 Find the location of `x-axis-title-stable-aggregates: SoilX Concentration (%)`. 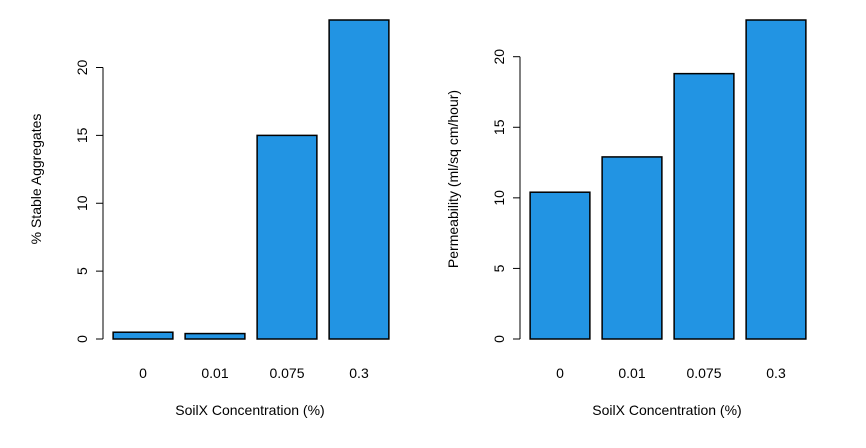

x-axis-title-stable-aggregates: SoilX Concentration (%) is located at coordinates (249, 410).